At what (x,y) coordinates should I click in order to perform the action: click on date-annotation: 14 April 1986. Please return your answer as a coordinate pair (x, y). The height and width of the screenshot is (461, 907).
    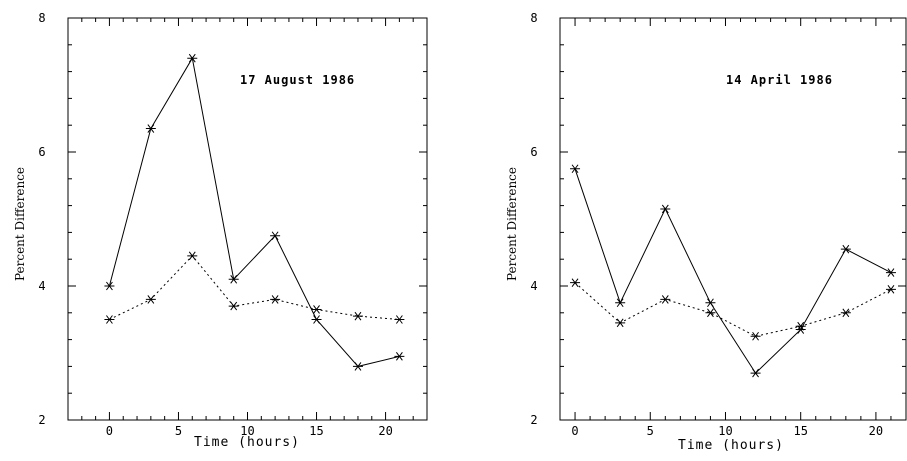
    Looking at the image, I should click on (779, 80).